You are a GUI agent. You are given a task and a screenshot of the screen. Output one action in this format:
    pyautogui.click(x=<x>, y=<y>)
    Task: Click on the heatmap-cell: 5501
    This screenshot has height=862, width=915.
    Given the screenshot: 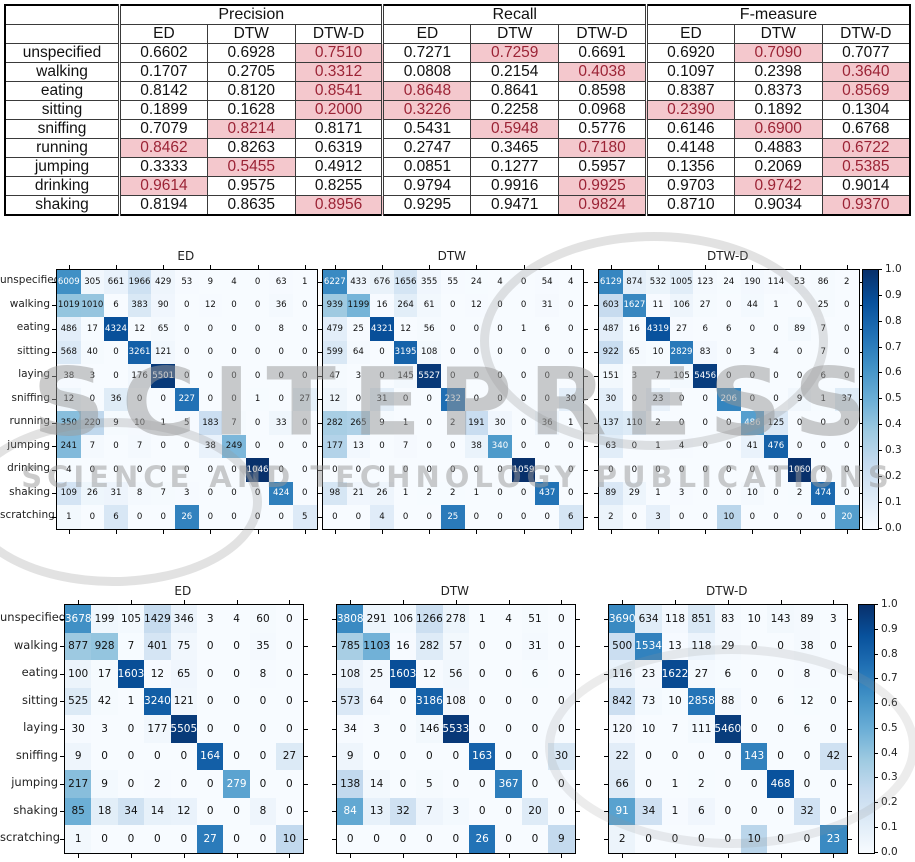 What is the action you would take?
    pyautogui.click(x=163, y=376)
    